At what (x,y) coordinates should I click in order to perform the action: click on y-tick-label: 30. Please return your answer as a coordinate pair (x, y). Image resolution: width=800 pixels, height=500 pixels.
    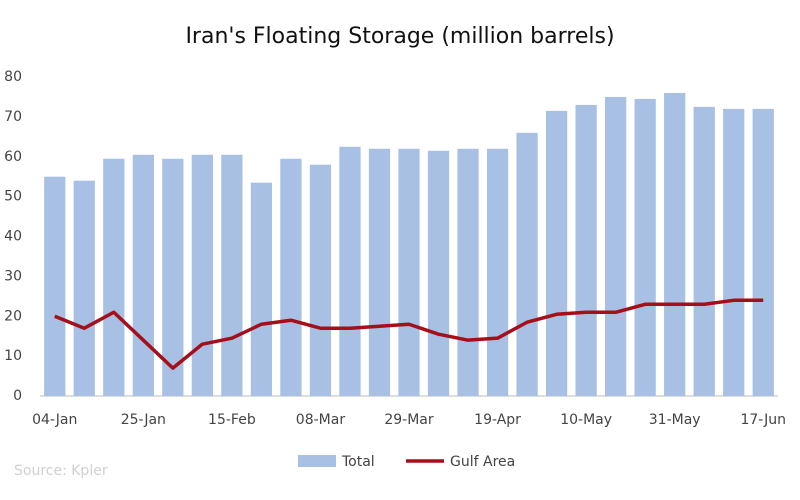
    Looking at the image, I should click on (13, 276).